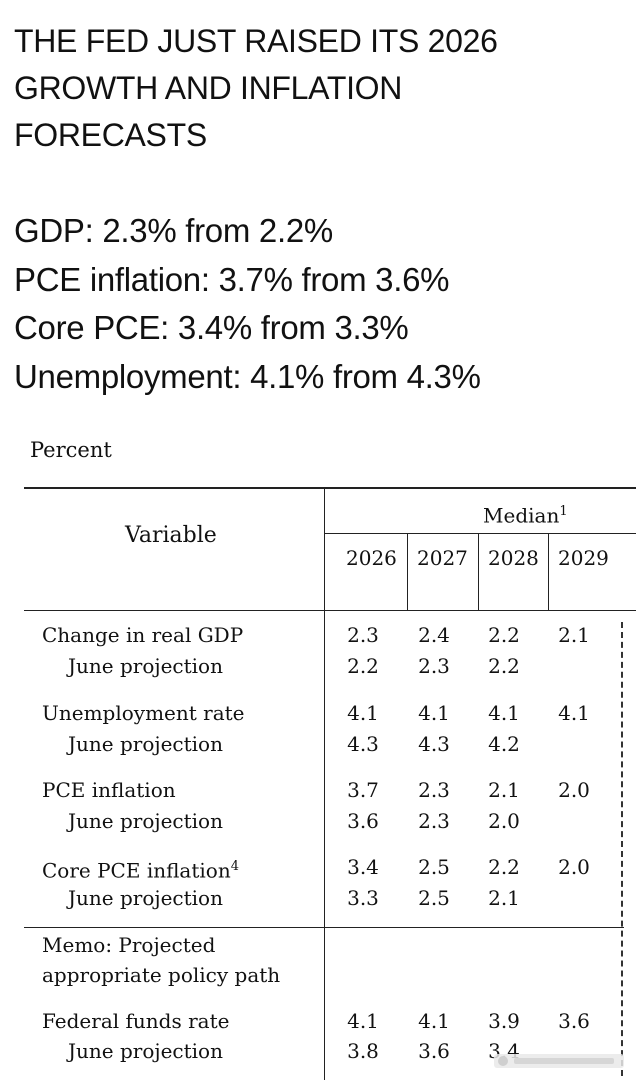  What do you see at coordinates (71, 450) in the screenshot?
I see `unit-label: Percent` at bounding box center [71, 450].